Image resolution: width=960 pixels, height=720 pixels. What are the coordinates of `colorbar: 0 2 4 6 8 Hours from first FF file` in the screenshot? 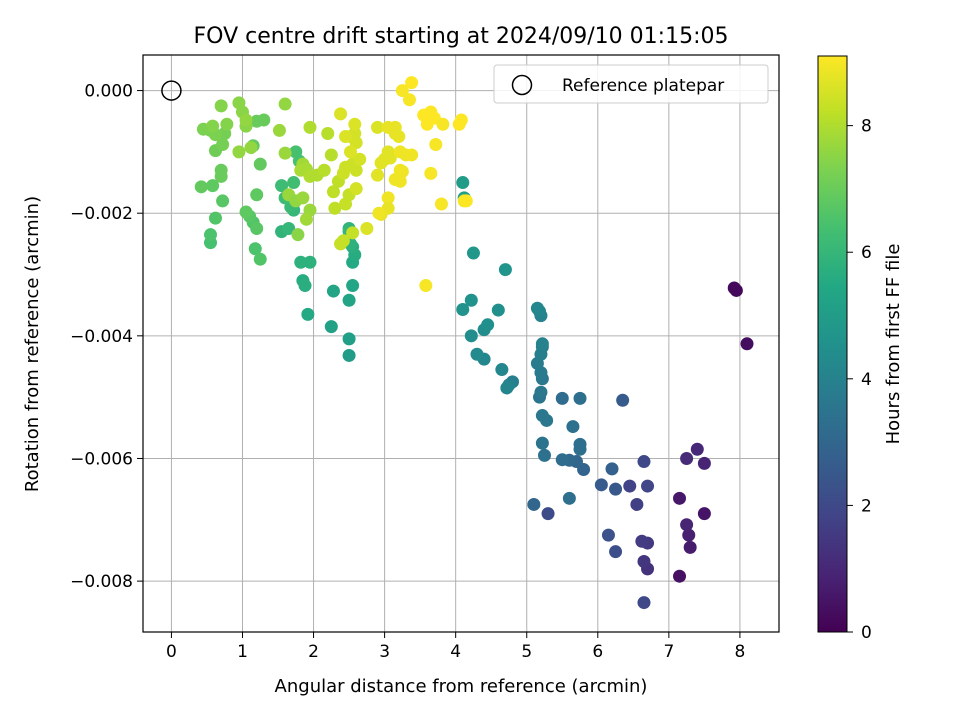 It's located at (860, 349).